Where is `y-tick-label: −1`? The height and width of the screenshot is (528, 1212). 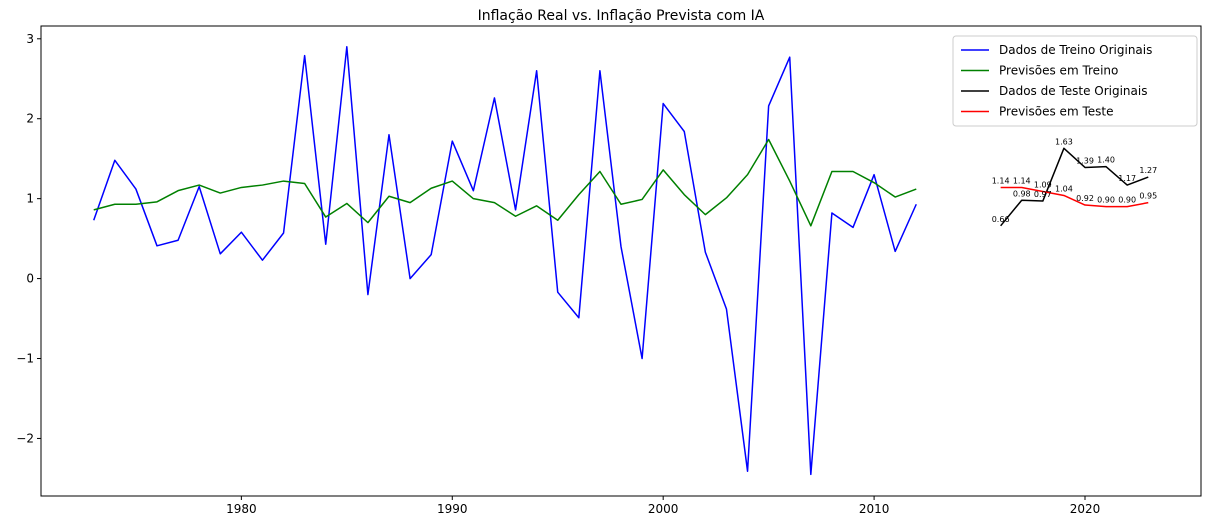 y-tick-label: −1 is located at coordinates (25, 359).